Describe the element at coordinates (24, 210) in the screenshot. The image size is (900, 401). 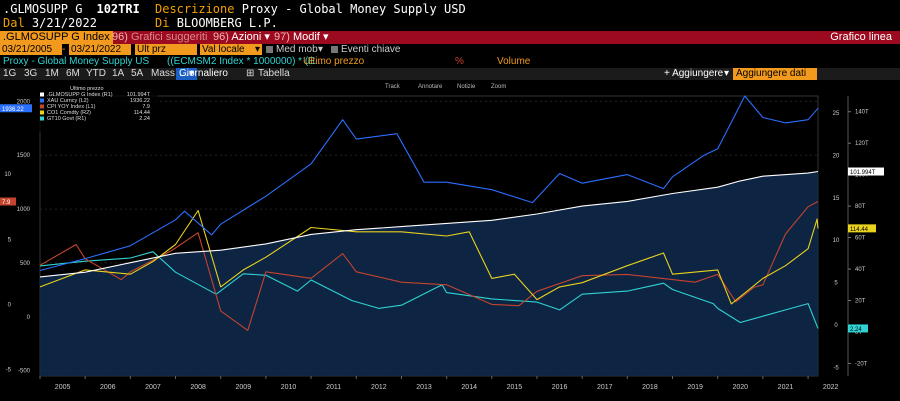
I see `l2-tick-1000: 1000` at that location.